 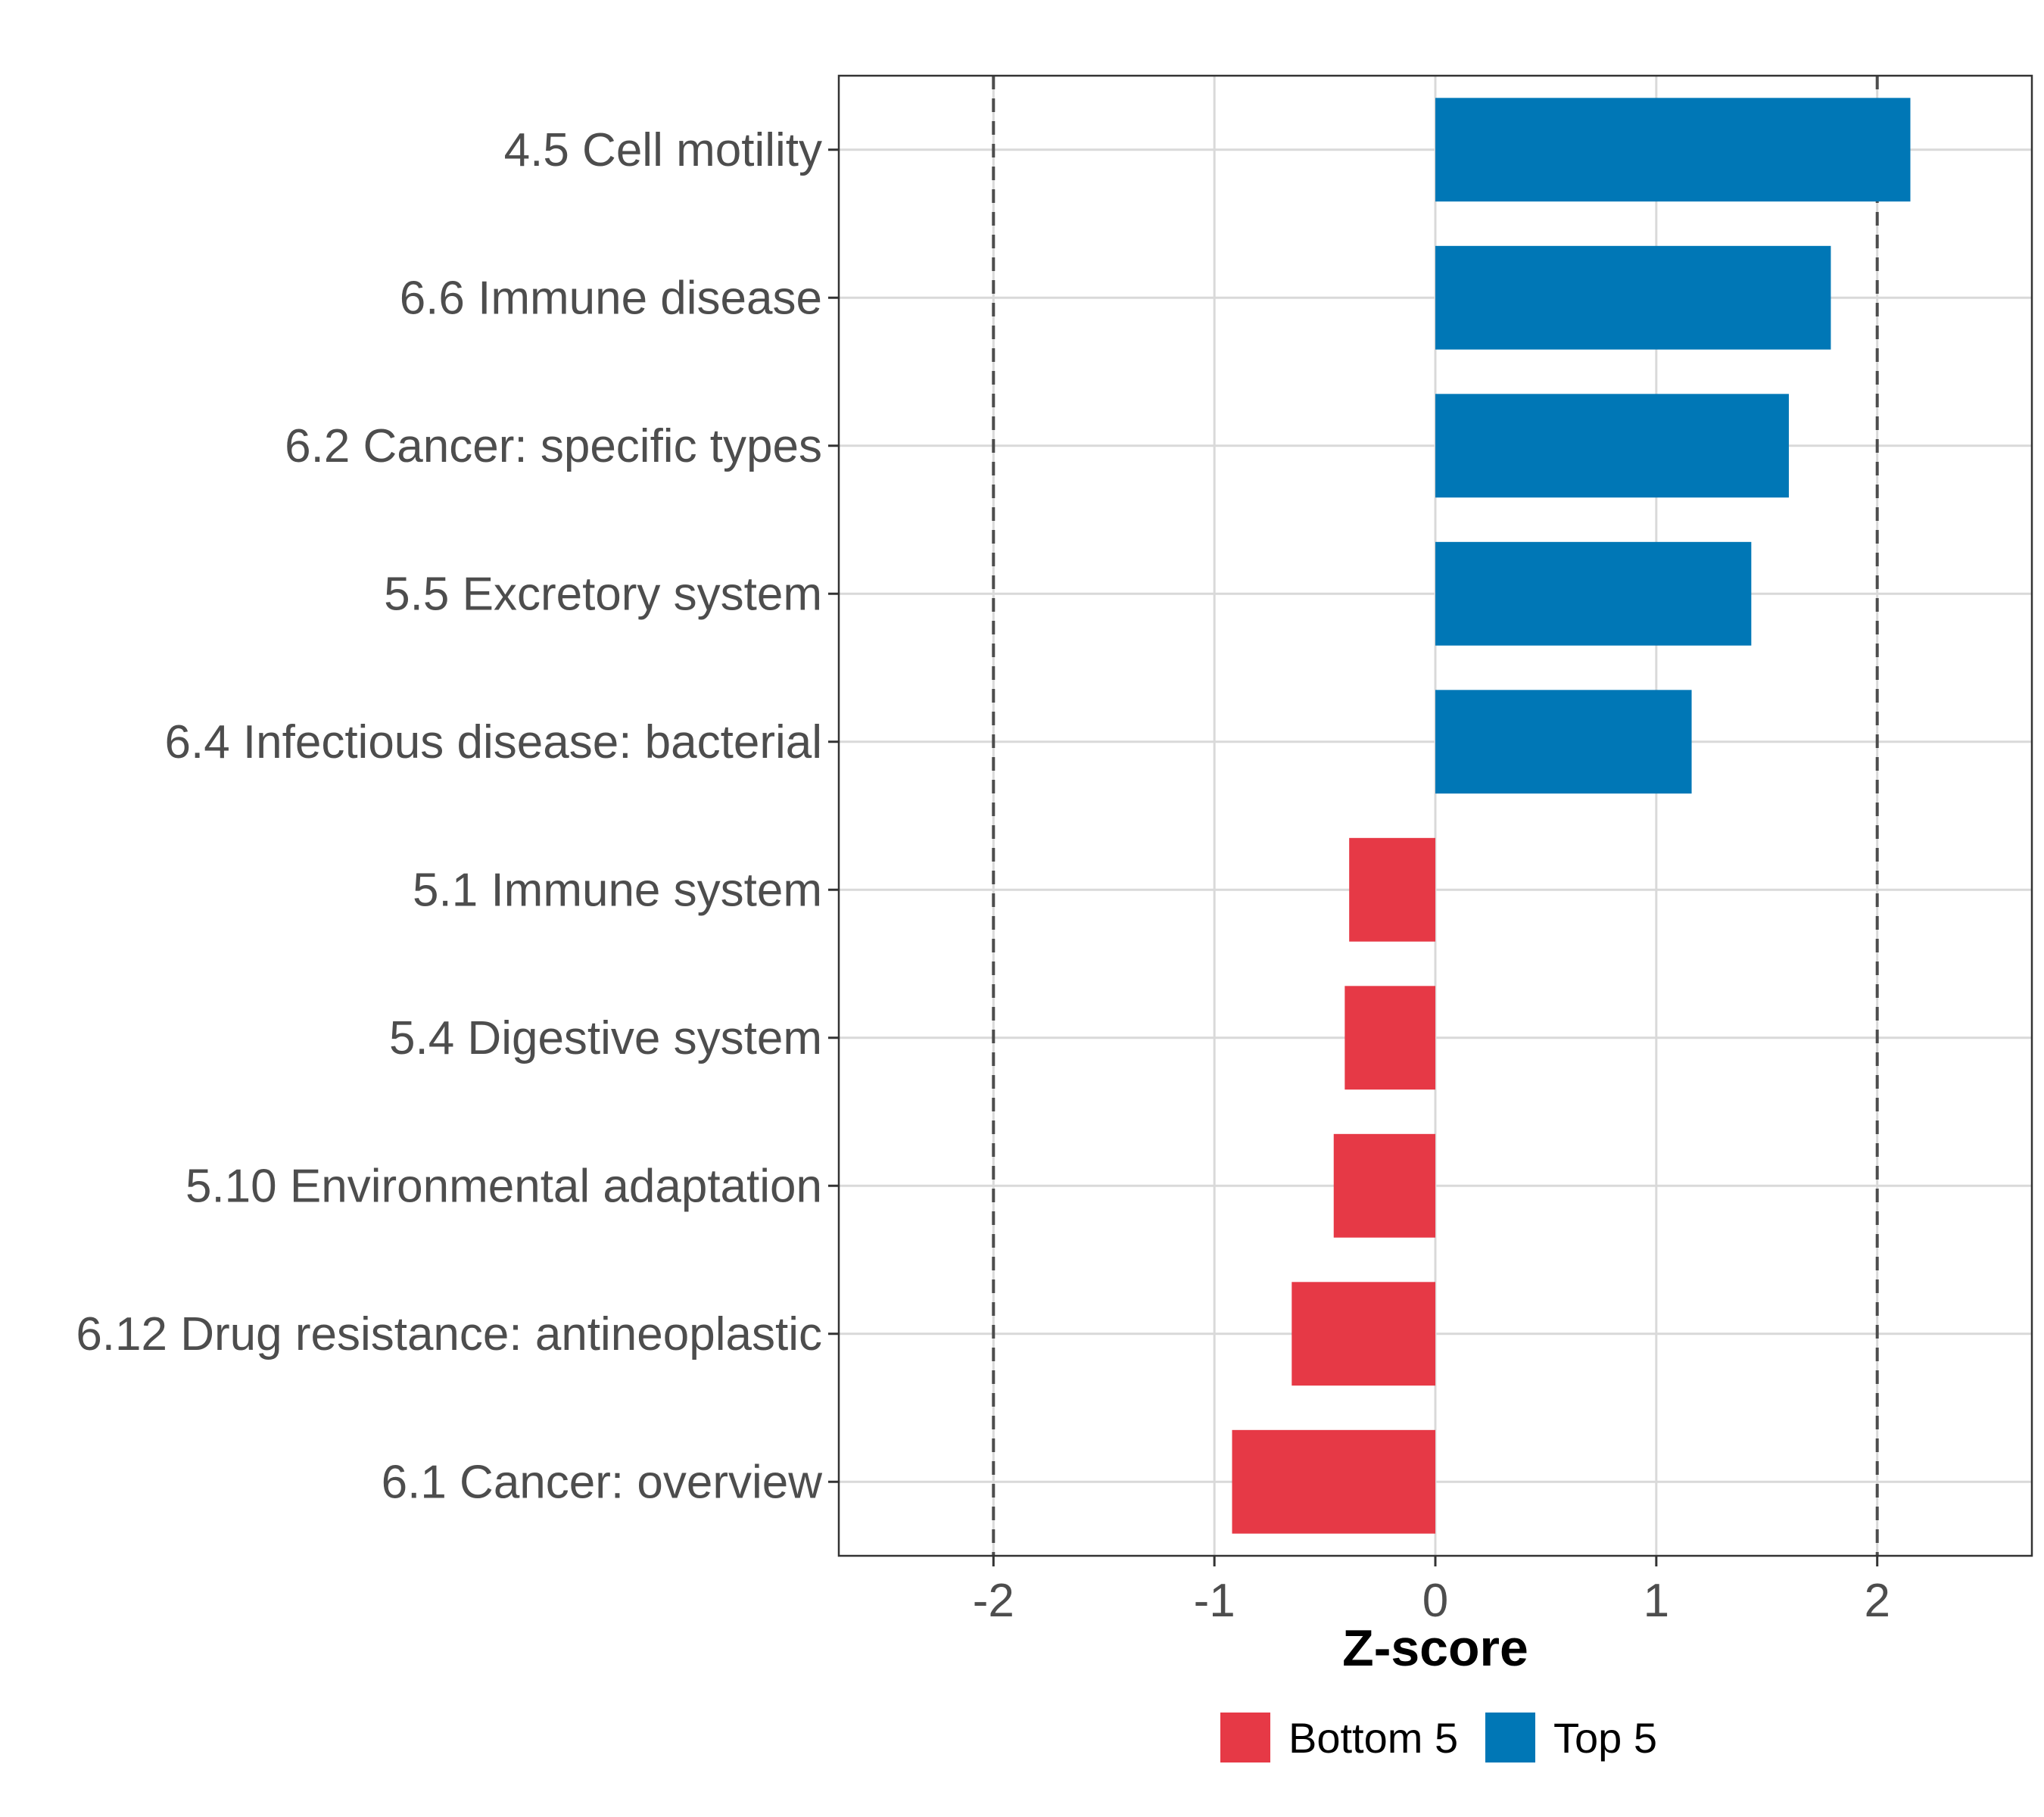 What do you see at coordinates (1214, 1601) in the screenshot?
I see `x-tick-label: -1` at bounding box center [1214, 1601].